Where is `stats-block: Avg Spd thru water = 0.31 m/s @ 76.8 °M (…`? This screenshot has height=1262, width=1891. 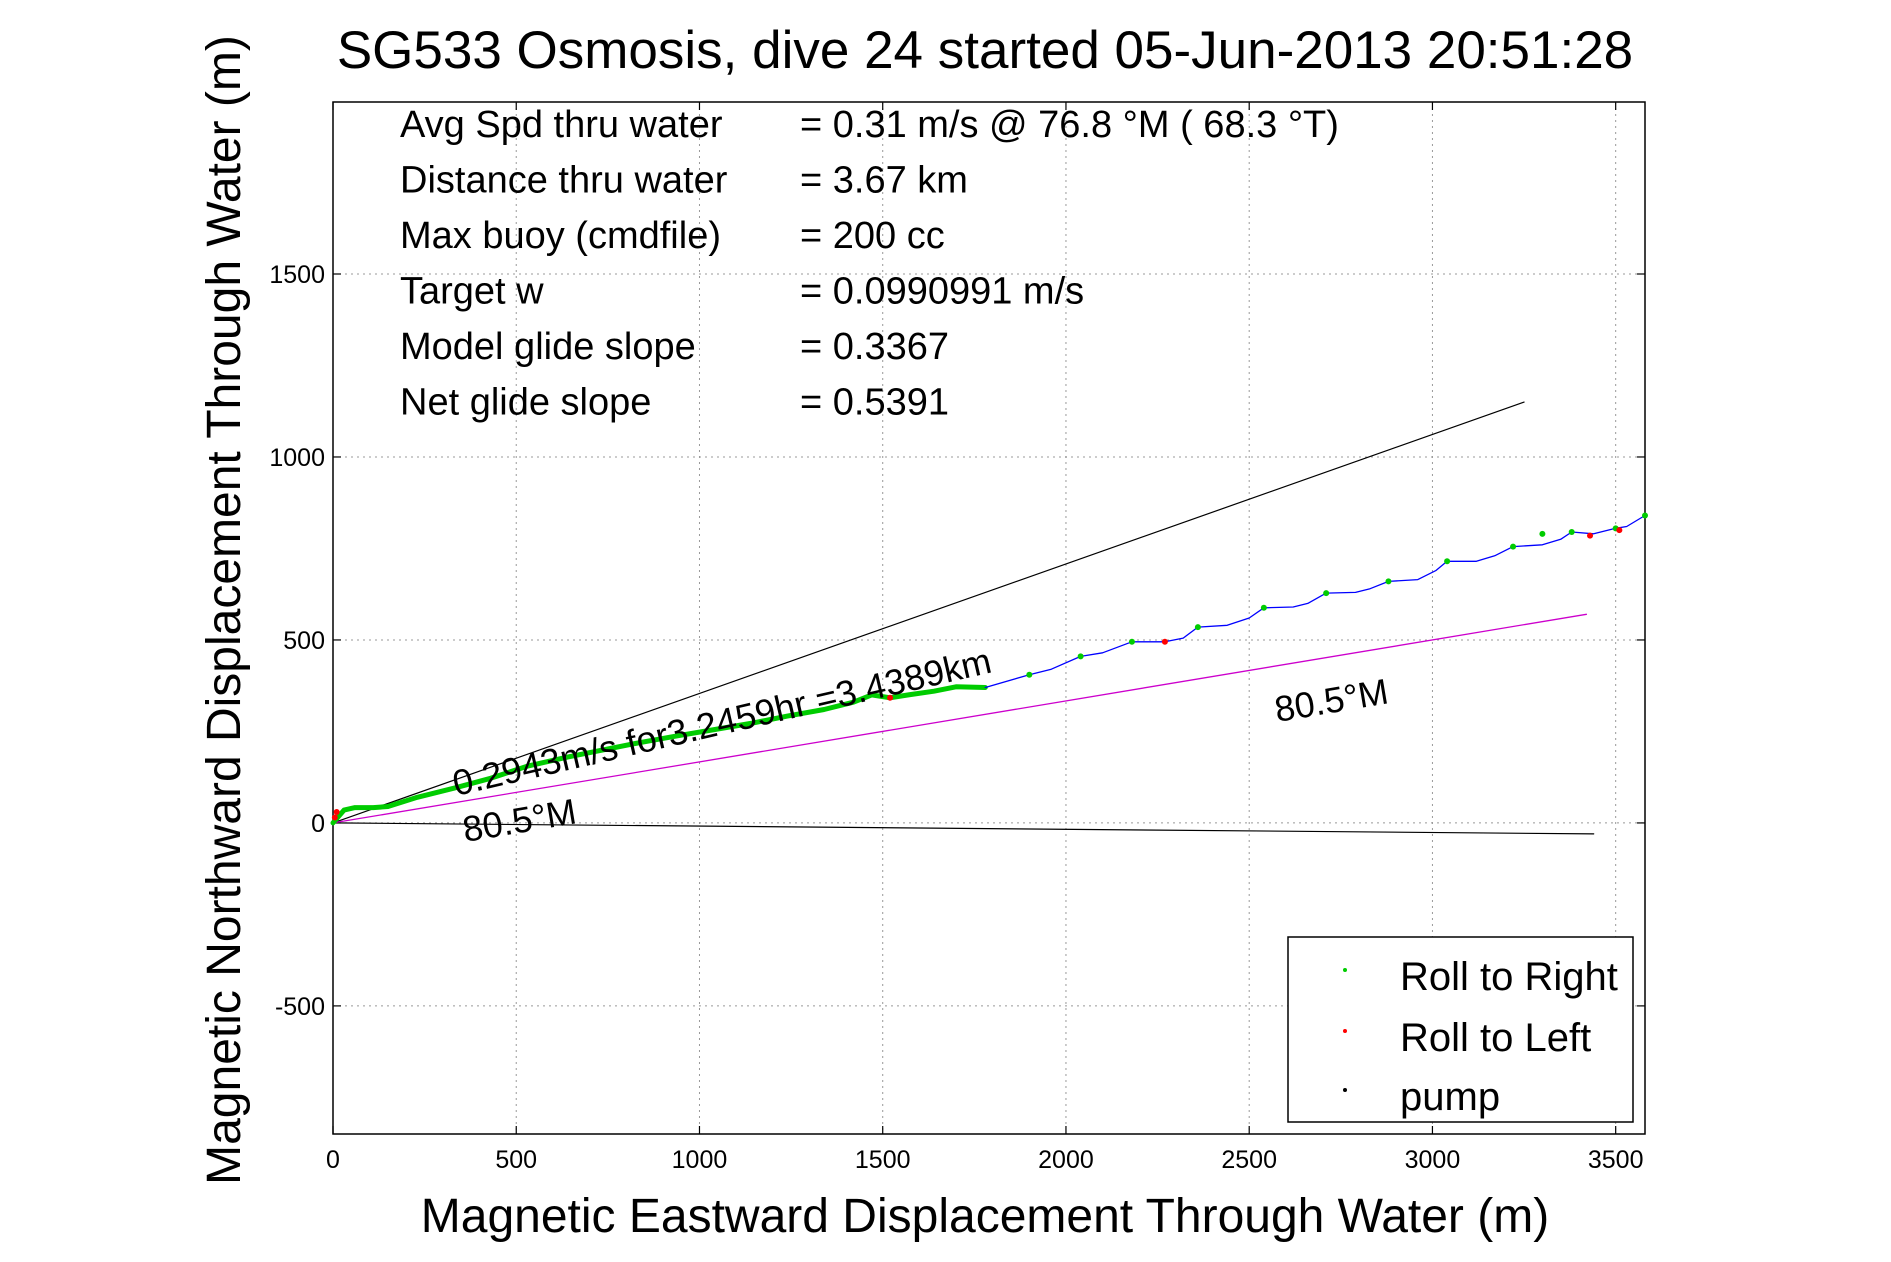
stats-block: Avg Spd thru water = 0.31 m/s @ 76.8 °M (… is located at coordinates (869, 264).